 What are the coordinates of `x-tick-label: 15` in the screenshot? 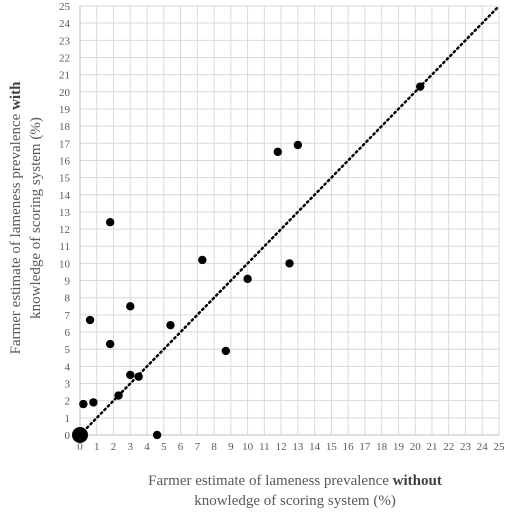 It's located at (332, 447).